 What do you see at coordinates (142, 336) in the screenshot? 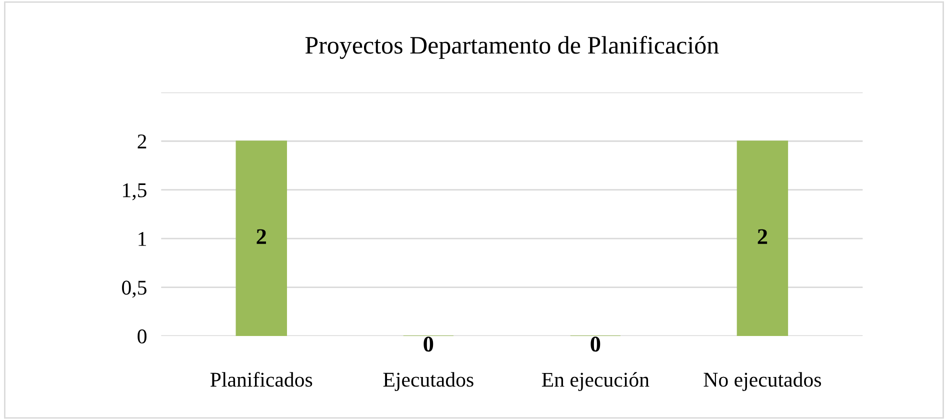
I see `y-tick-label: 0` at bounding box center [142, 336].